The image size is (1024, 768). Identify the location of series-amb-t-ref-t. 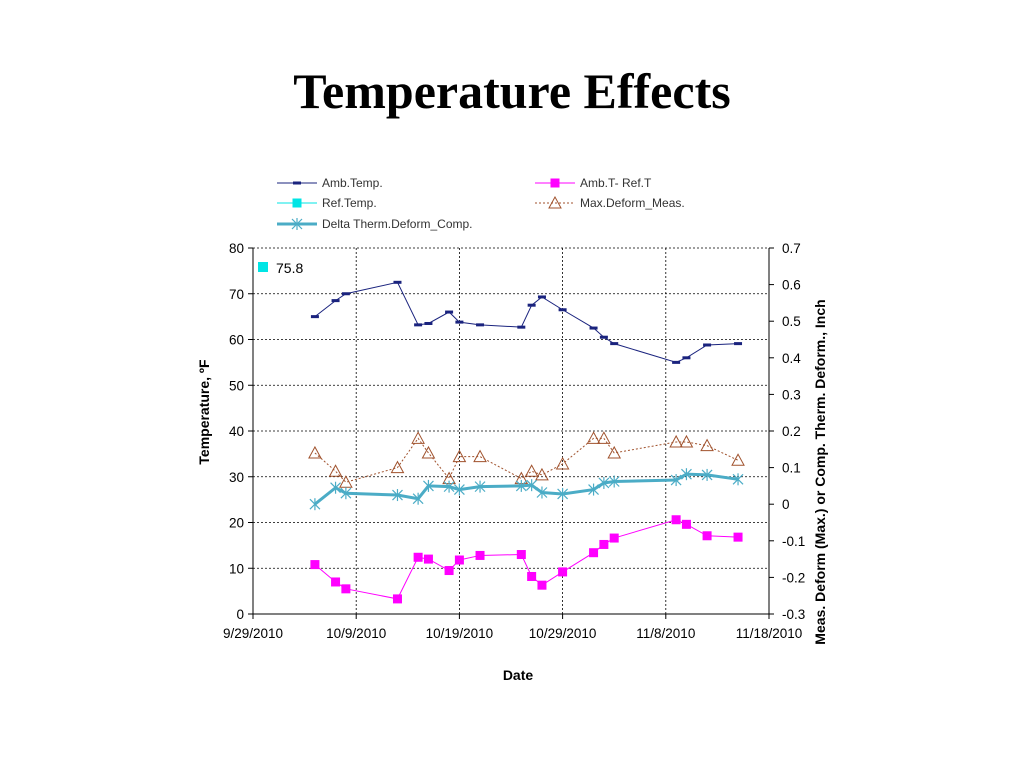
(526, 559).